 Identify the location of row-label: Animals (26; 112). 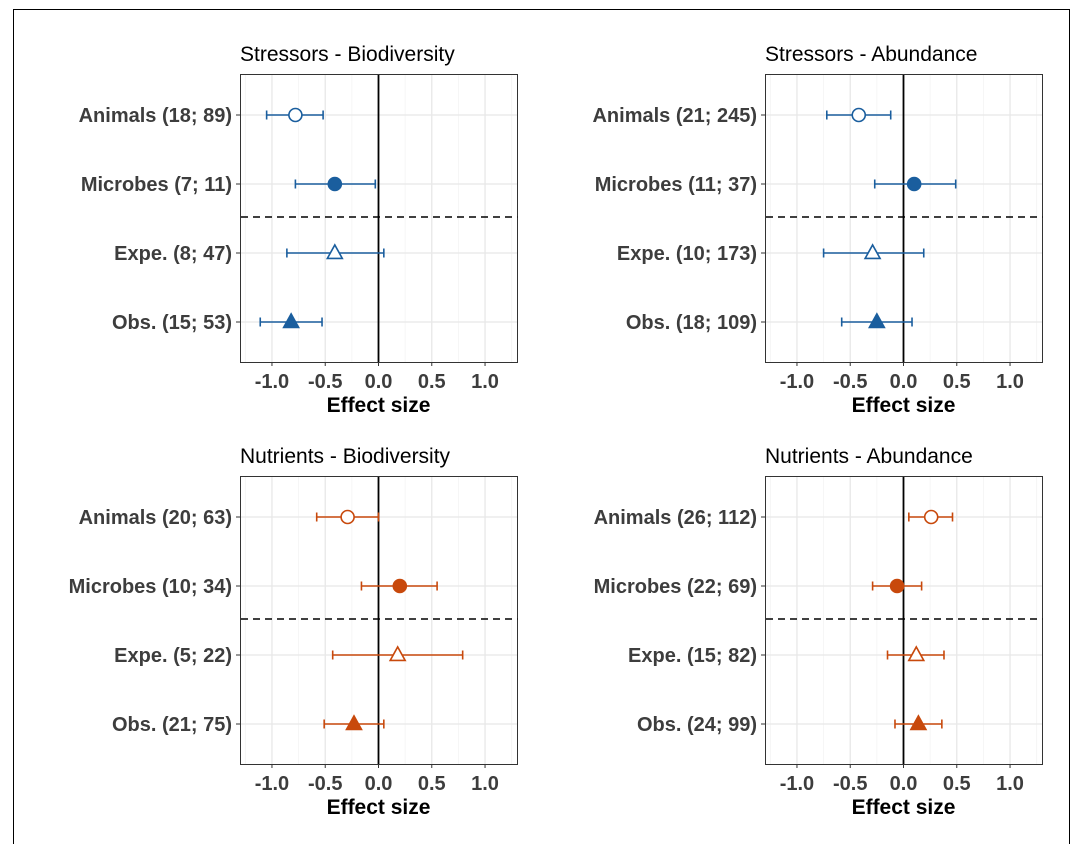
(675, 518).